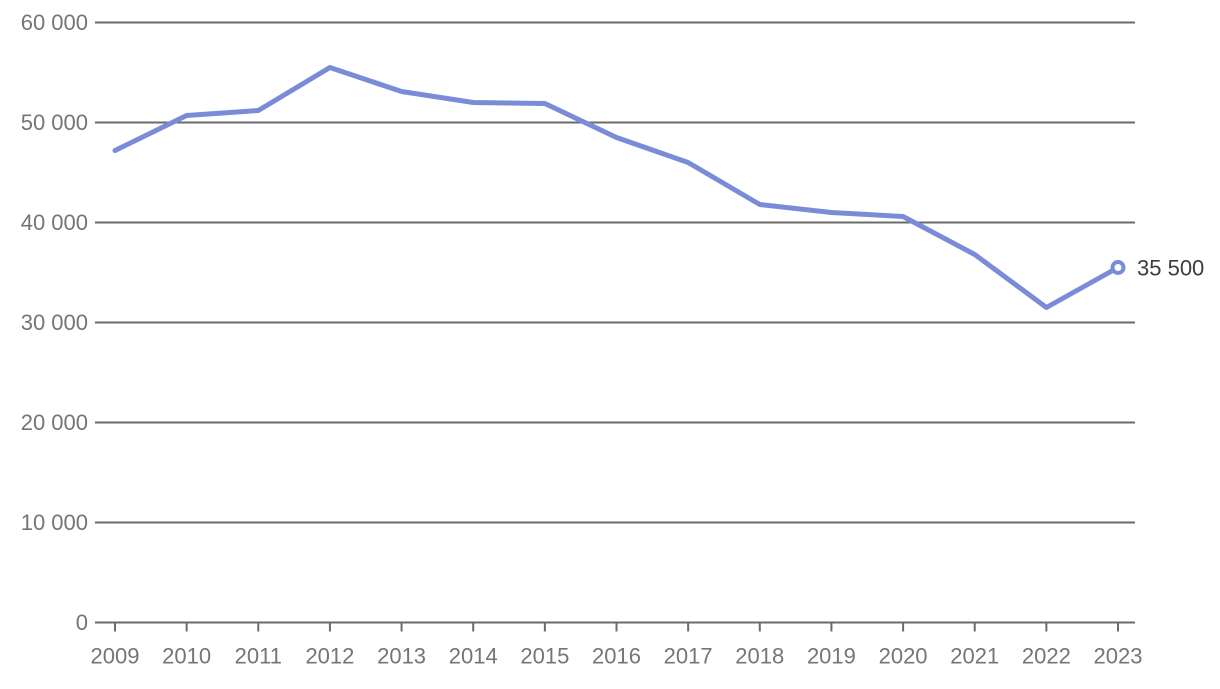  I want to click on y-tick-label: 60 000, so click(54, 22).